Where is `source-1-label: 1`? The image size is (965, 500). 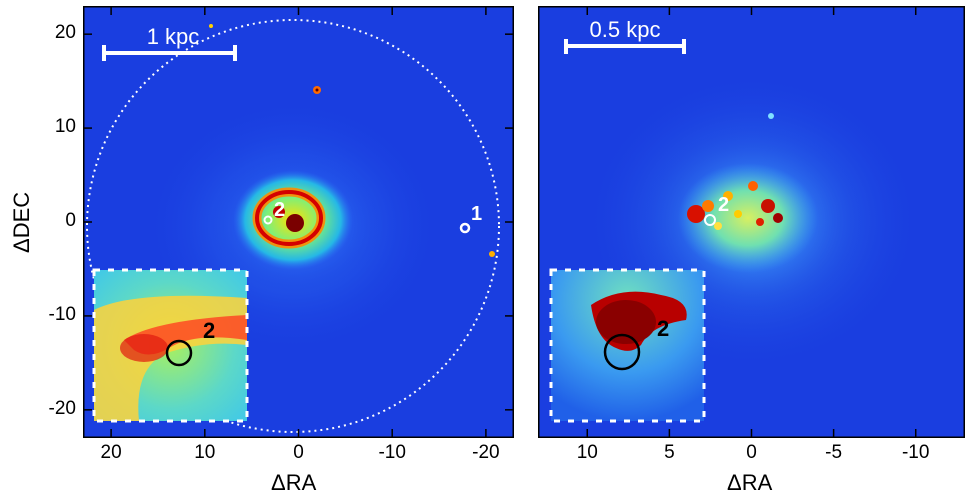 source-1-label: 1 is located at coordinates (476, 214).